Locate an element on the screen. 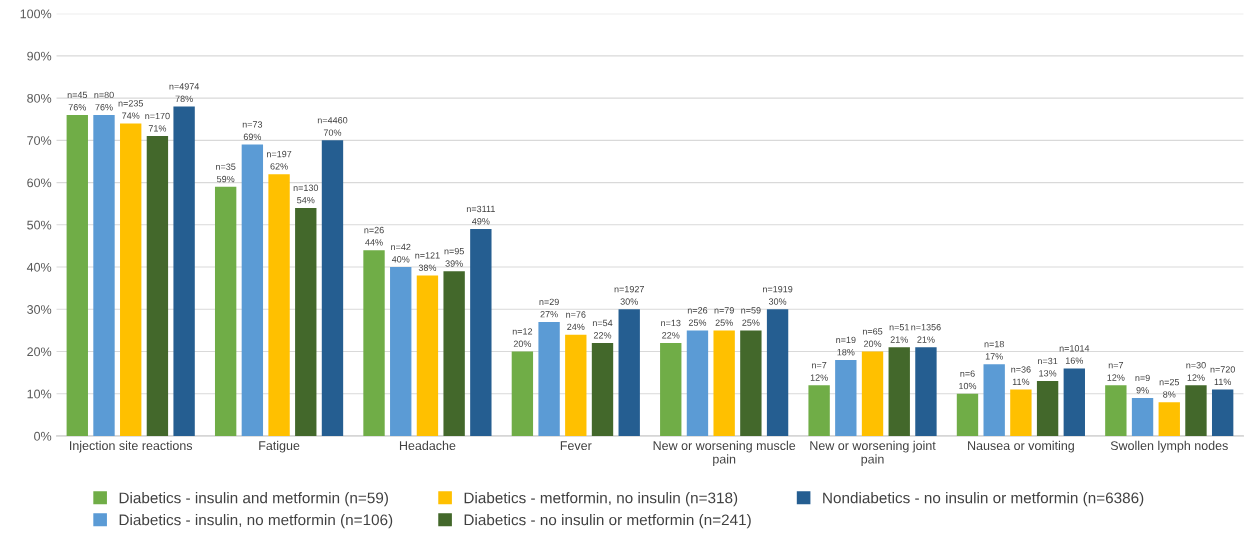  data-label: n=121 38% is located at coordinates (427, 261).